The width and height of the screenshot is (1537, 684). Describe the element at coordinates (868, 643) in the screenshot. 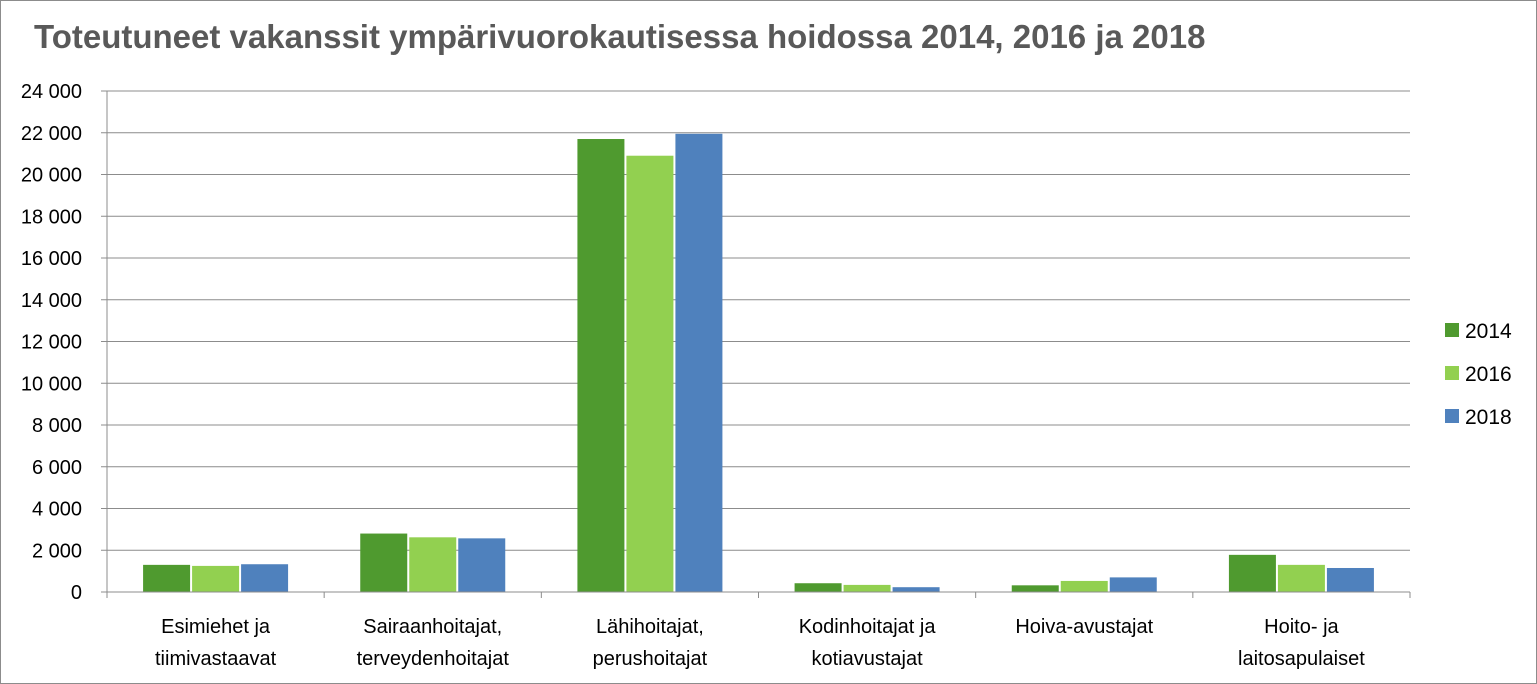

I see `category-label: Kodinhoitajat ja kotiavustajat` at that location.